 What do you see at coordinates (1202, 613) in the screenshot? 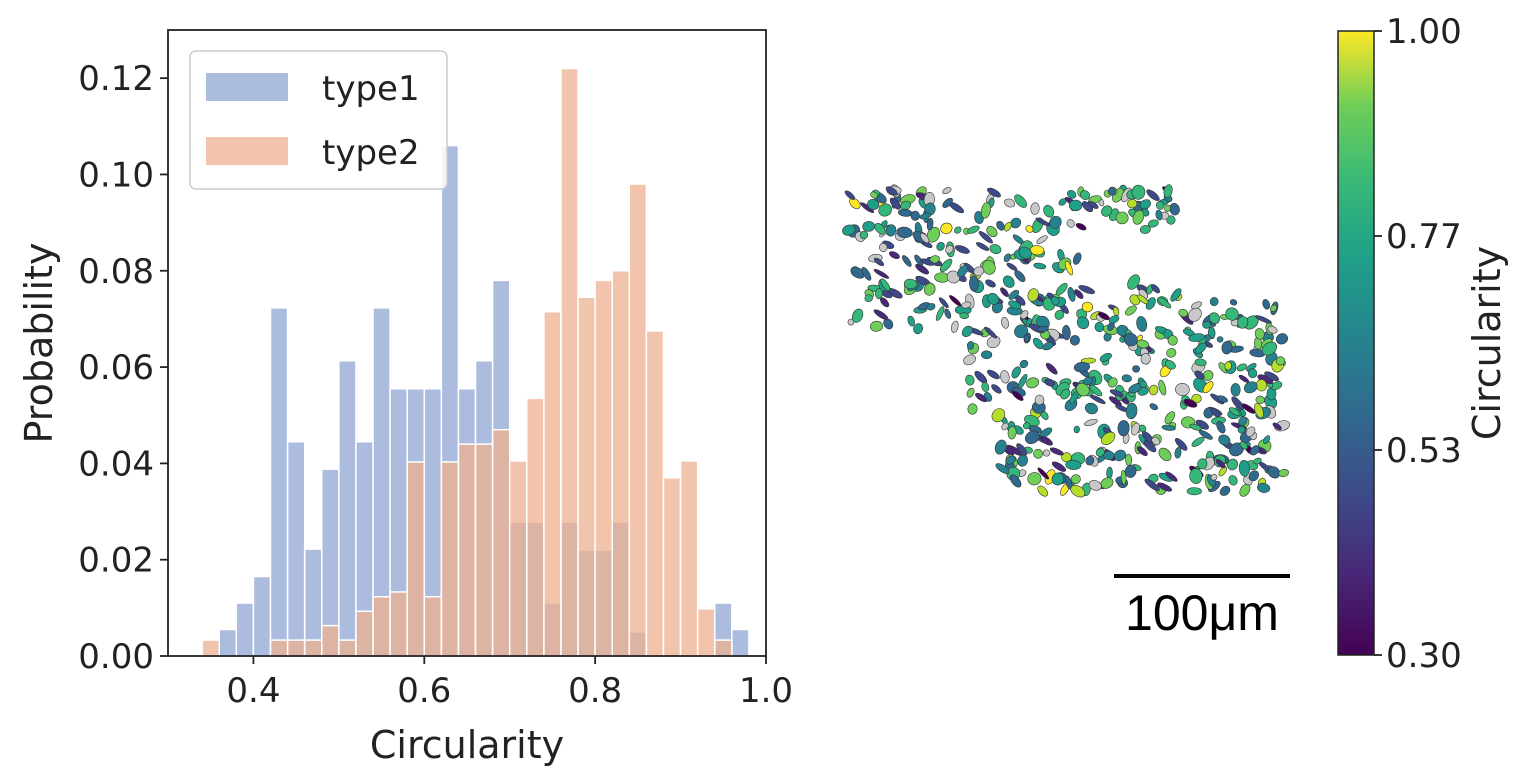
I see `scale-bar-label: 100μm` at bounding box center [1202, 613].